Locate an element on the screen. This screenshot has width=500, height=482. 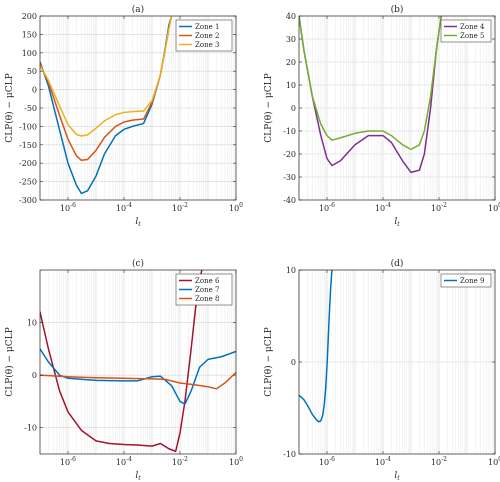
y-tick-label: -50 is located at coordinates (30, 108).